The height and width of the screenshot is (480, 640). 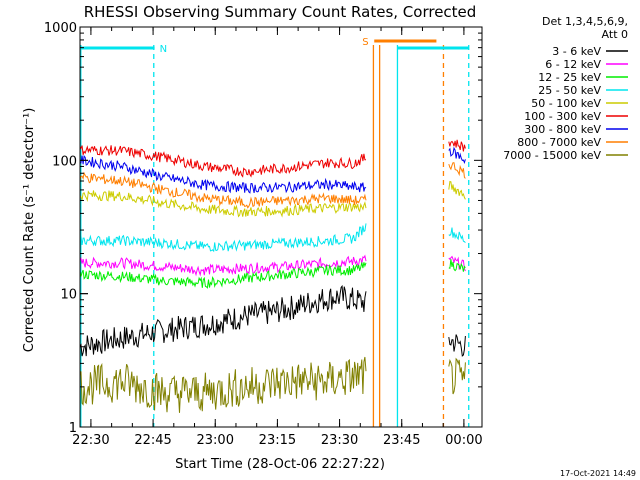 What do you see at coordinates (615, 34) in the screenshot?
I see `legend-header-line-2: Att 0` at bounding box center [615, 34].